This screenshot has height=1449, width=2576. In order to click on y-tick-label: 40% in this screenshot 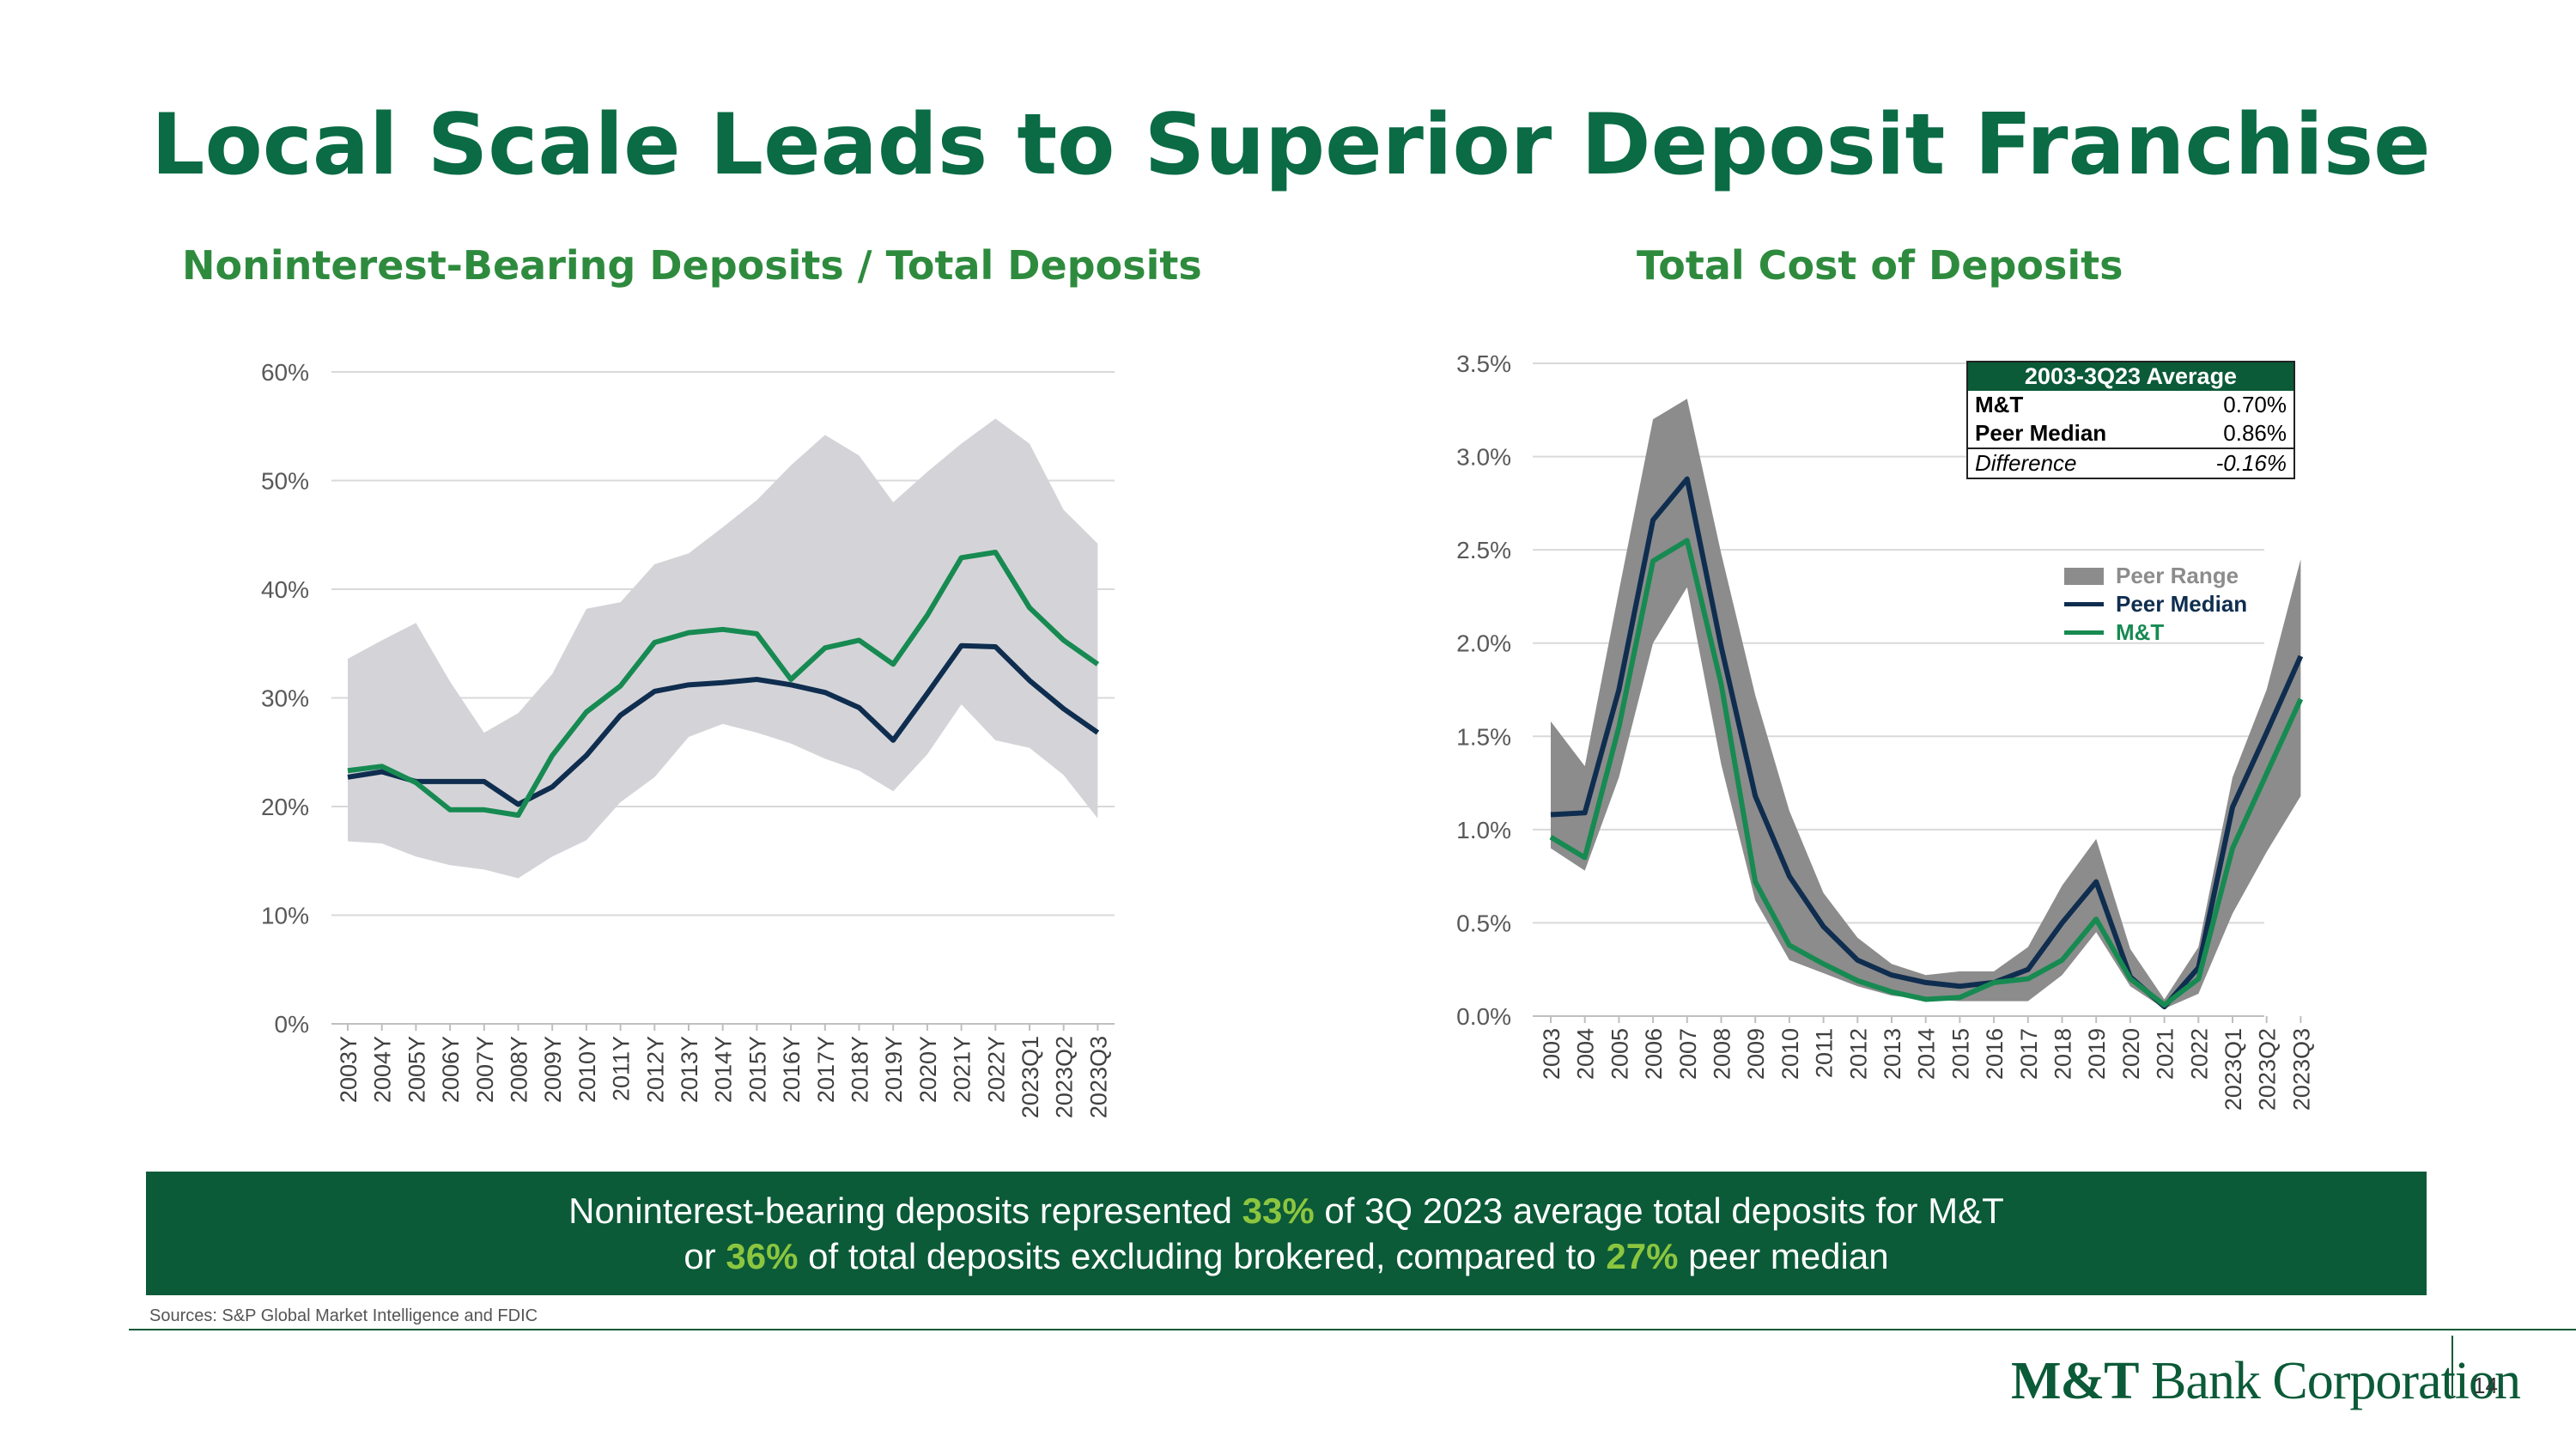, I will do `click(285, 589)`.